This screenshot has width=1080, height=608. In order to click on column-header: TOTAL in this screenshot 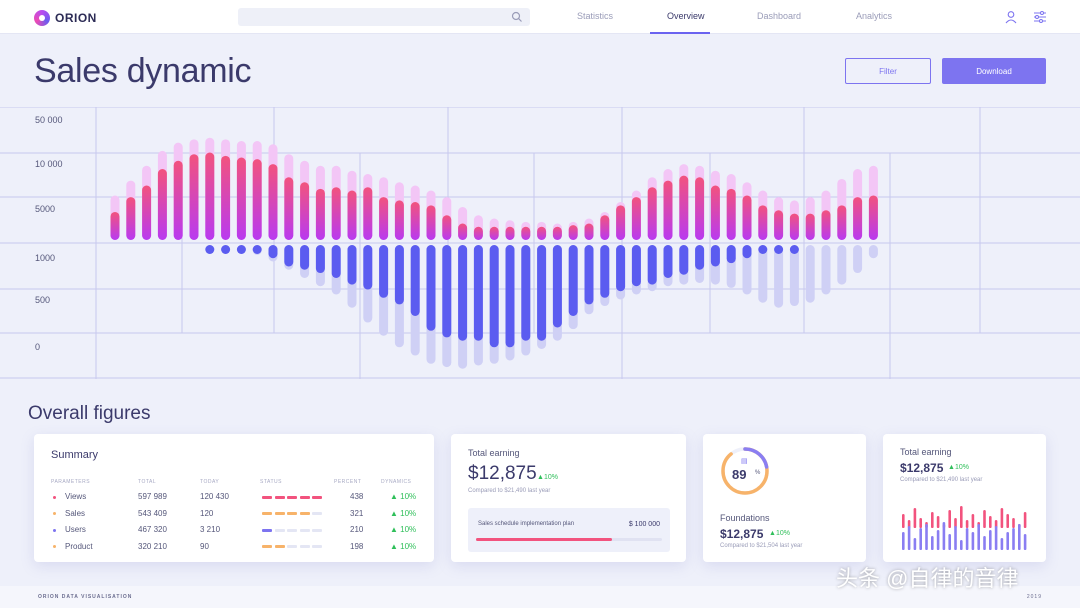, I will do `click(147, 482)`.